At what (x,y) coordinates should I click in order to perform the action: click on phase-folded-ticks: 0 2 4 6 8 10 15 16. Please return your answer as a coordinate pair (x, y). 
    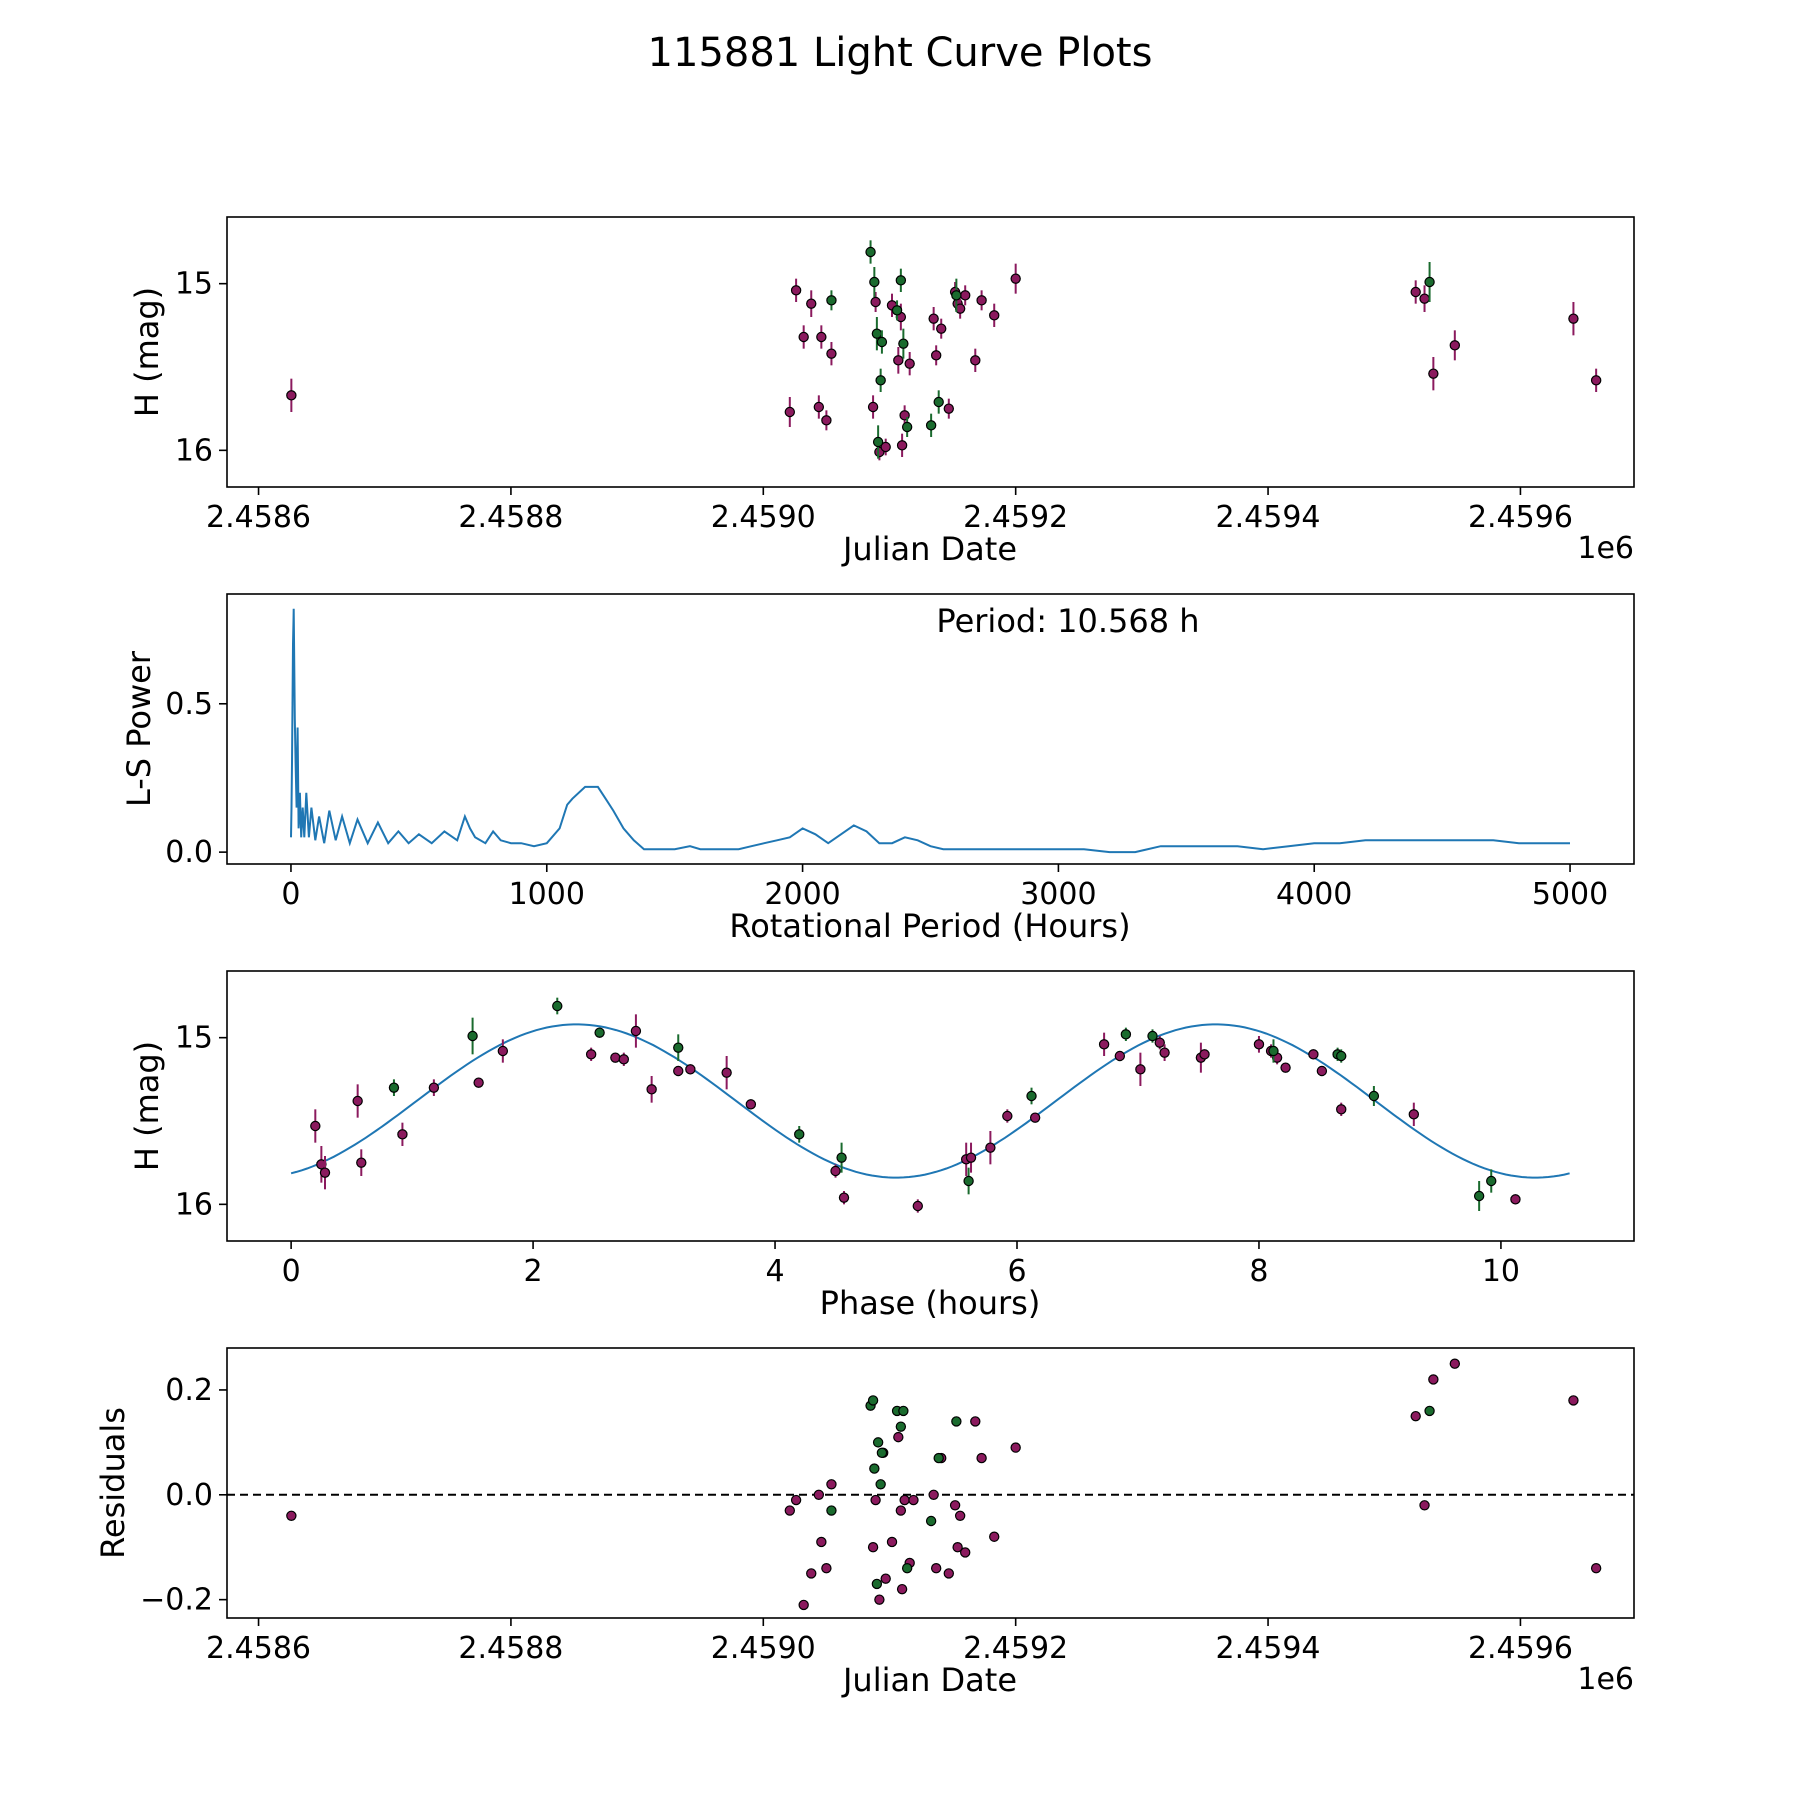
    Looking at the image, I should click on (847, 1155).